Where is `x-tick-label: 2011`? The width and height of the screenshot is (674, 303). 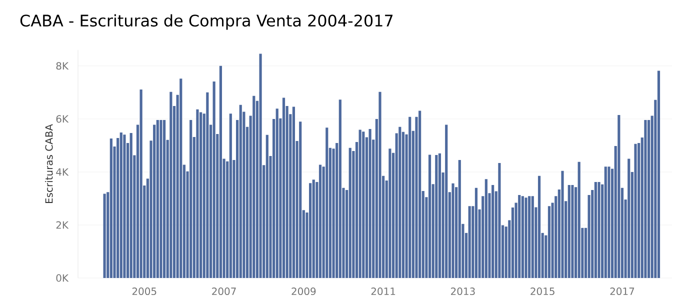 x-tick-label: 2011 is located at coordinates (383, 292).